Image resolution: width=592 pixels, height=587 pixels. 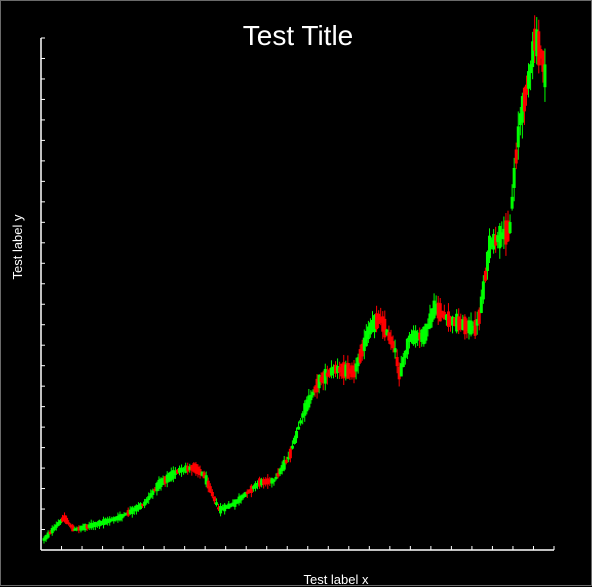 What do you see at coordinates (17, 247) in the screenshot?
I see `y-axis-label: Test label y` at bounding box center [17, 247].